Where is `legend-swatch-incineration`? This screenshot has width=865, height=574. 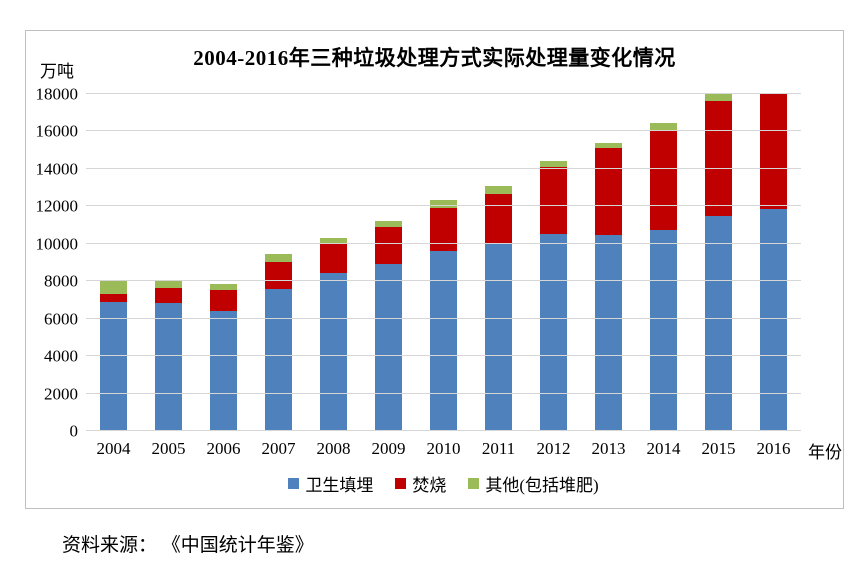
legend-swatch-incineration is located at coordinates (401, 483).